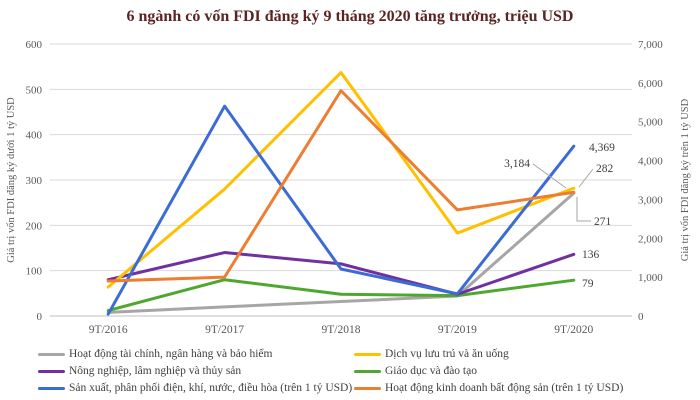 This screenshot has width=700, height=400. What do you see at coordinates (650, 239) in the screenshot?
I see `right-axis-tick-label: 2,000` at bounding box center [650, 239].